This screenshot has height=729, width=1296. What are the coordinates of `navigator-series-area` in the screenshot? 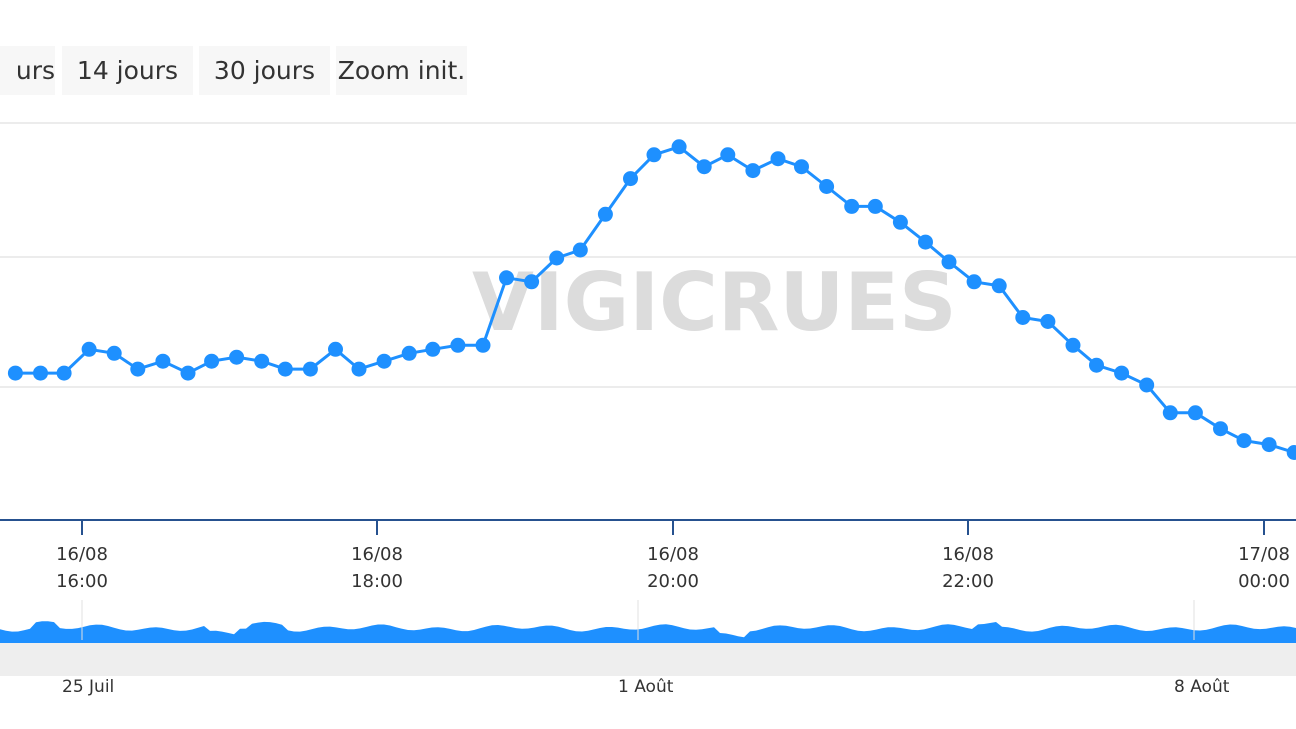 It's located at (648, 632).